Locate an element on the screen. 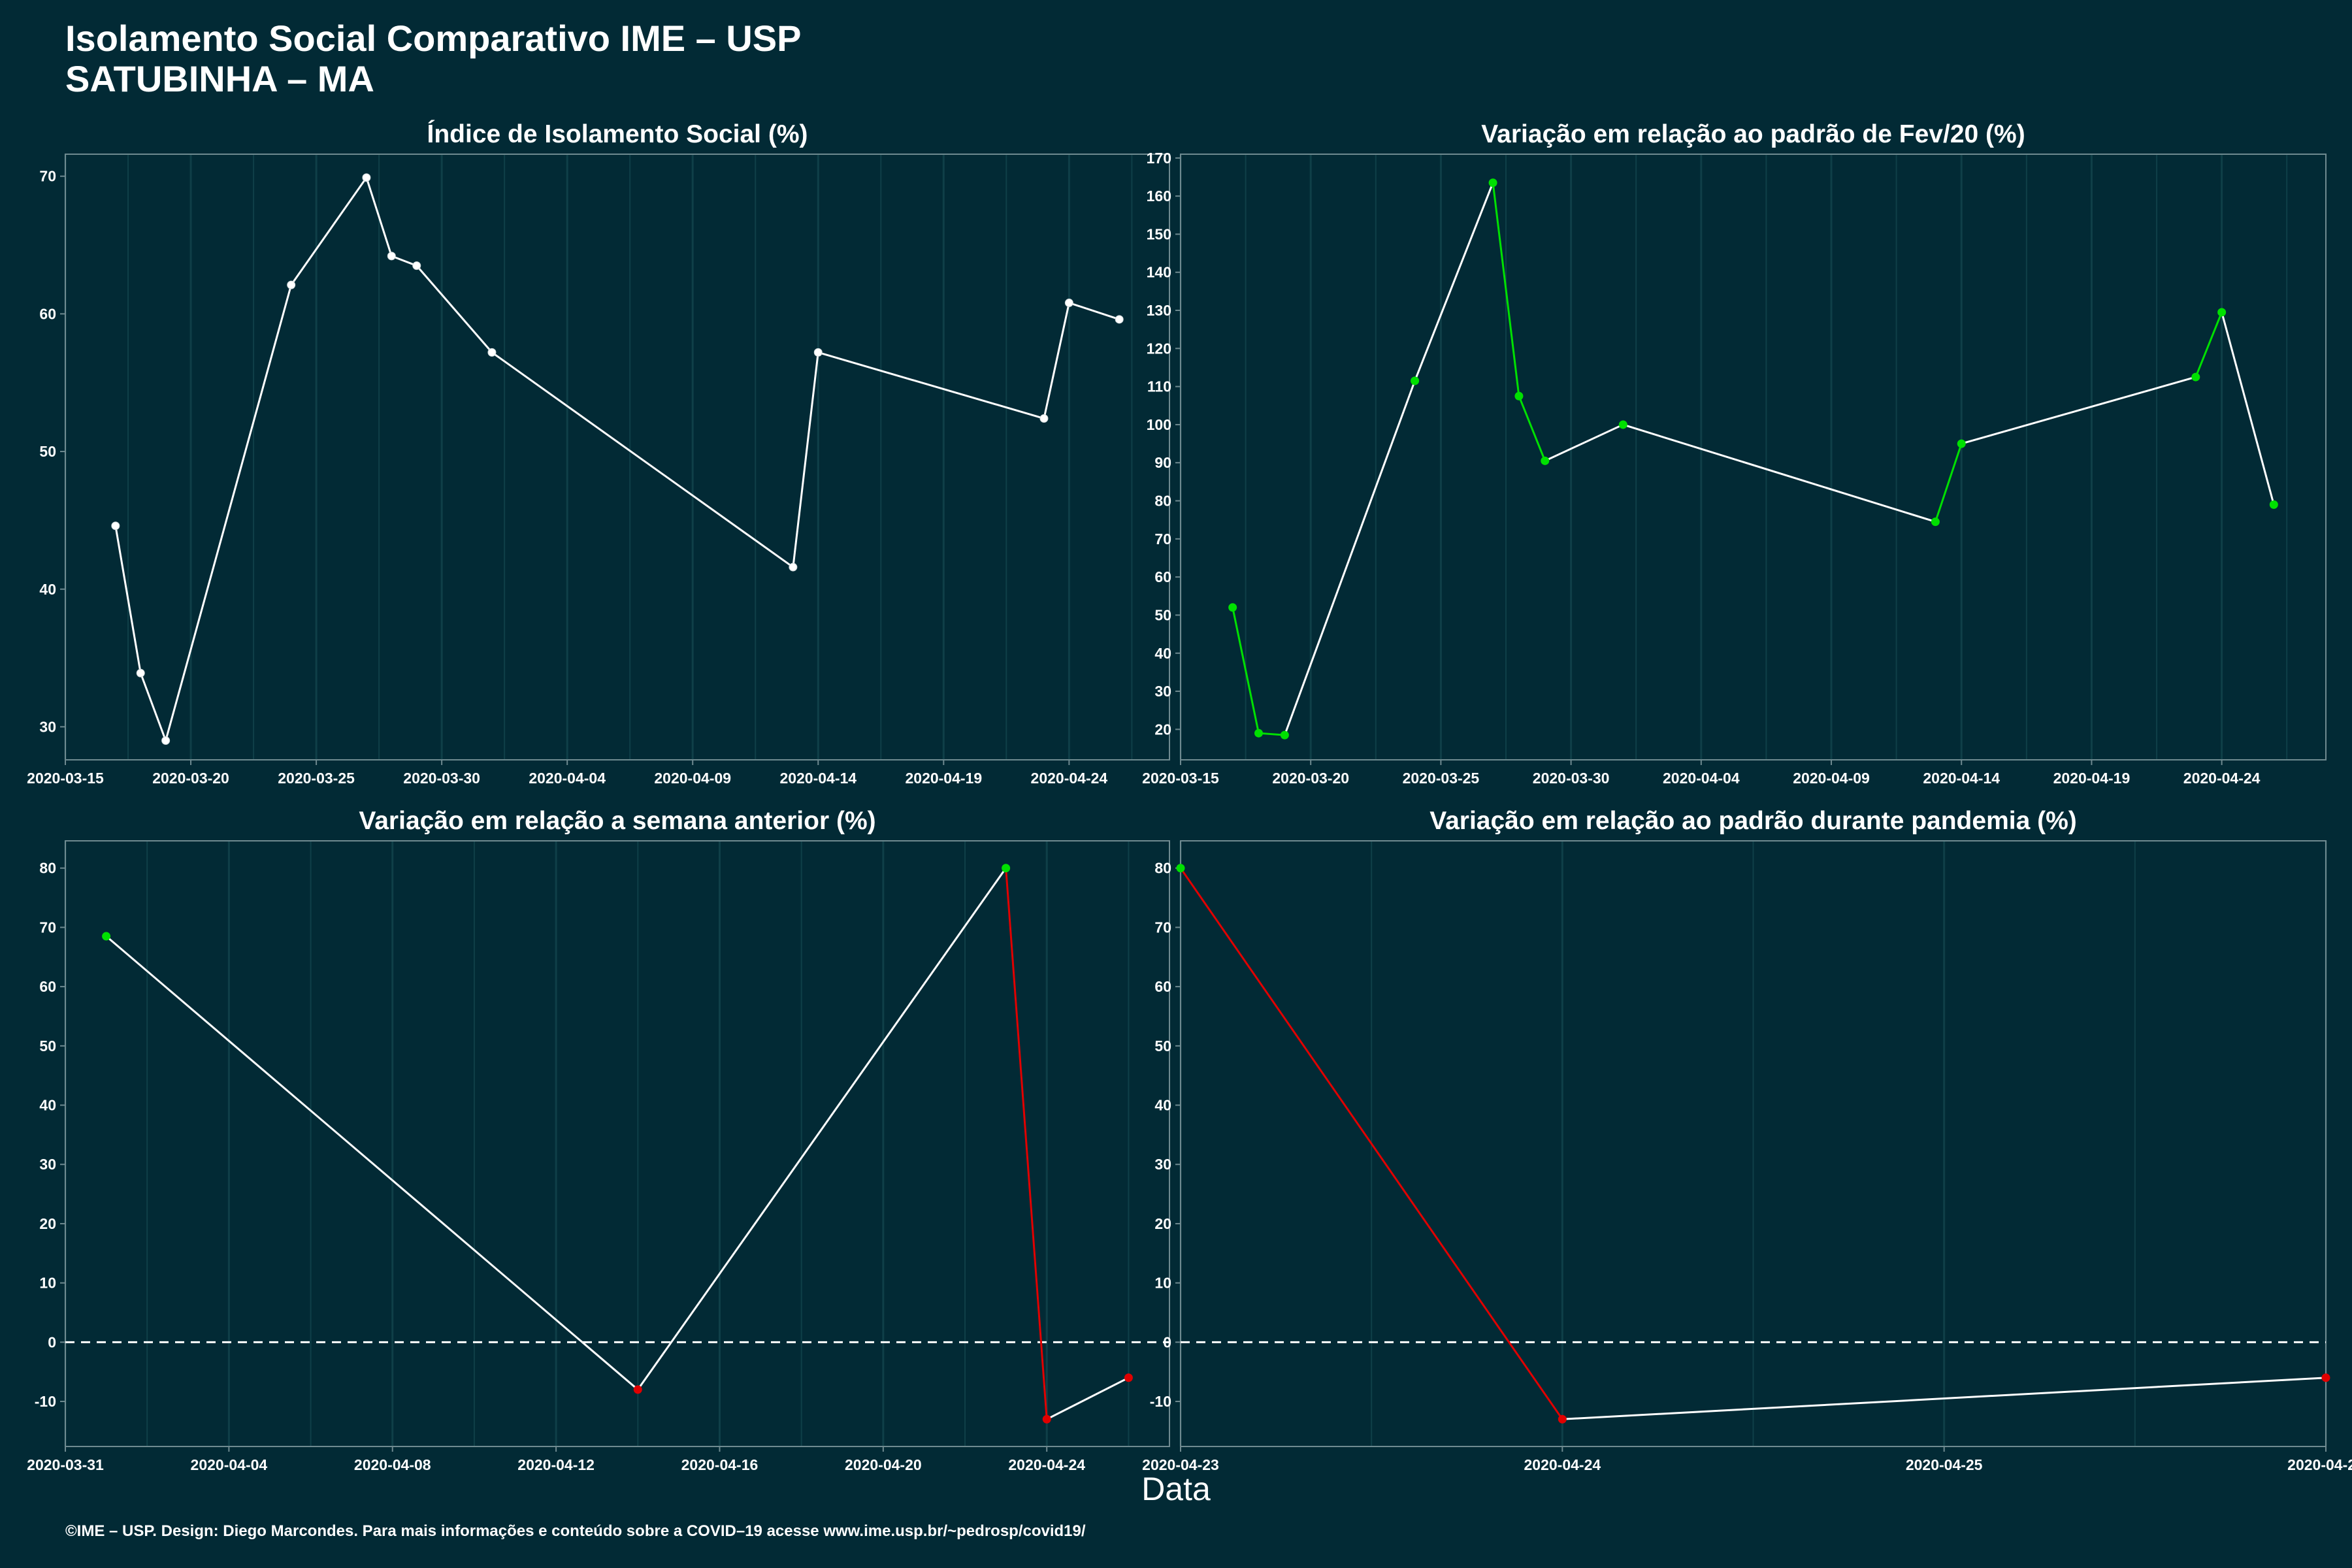 The width and height of the screenshot is (2352, 1568). chart-title: Isolamento Social Comparativo IME – USP is located at coordinates (433, 38).